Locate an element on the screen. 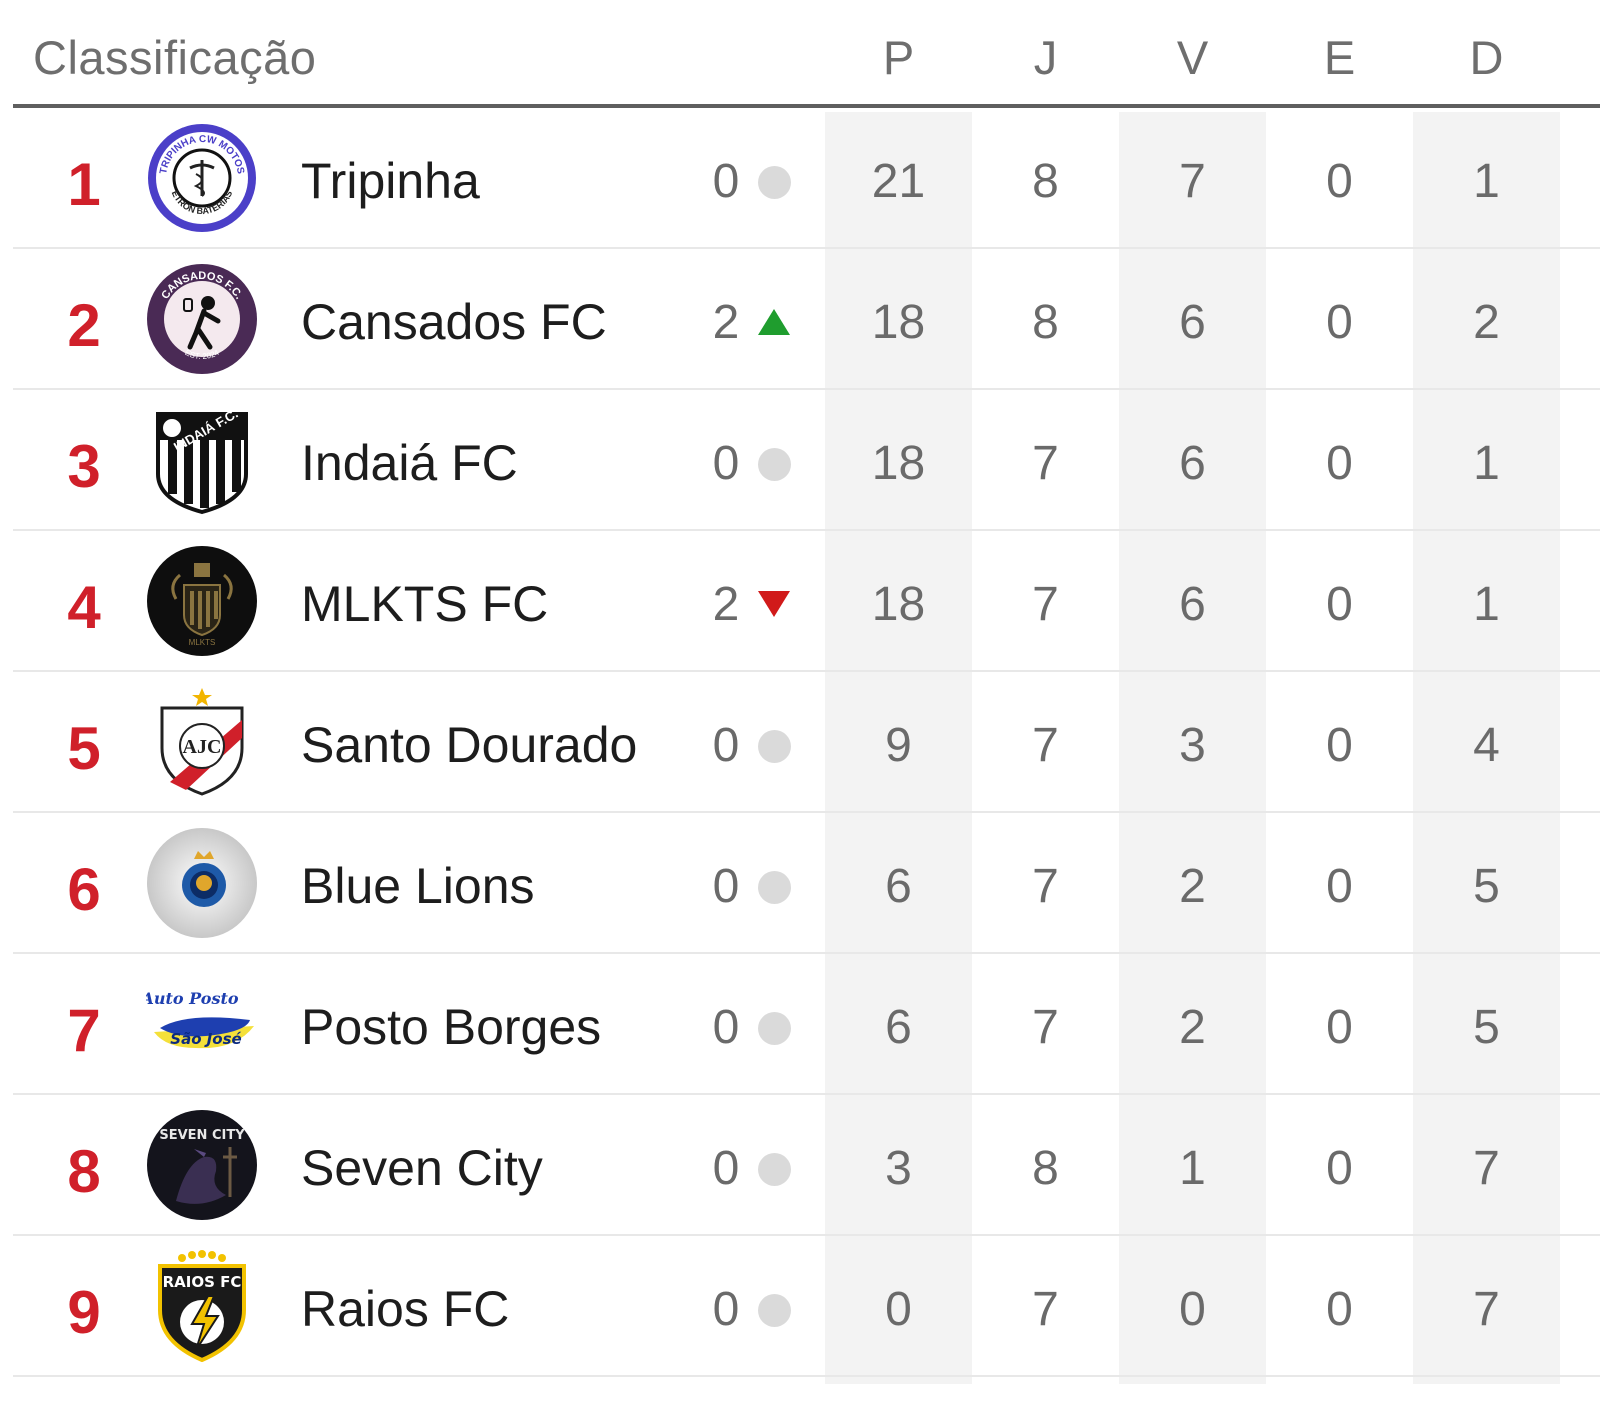 This screenshot has height=1417, width=1600. team-name: Tripinha is located at coordinates (390, 181).